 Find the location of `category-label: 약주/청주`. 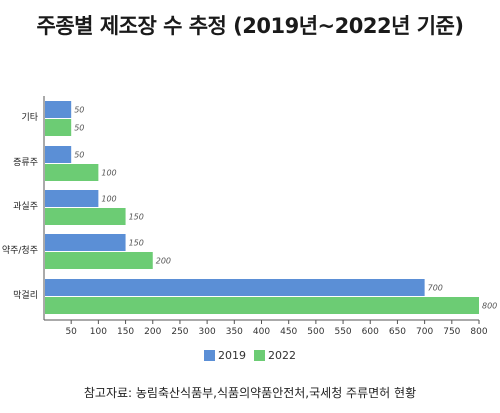

category-label: 약주/청주 is located at coordinates (20, 250).